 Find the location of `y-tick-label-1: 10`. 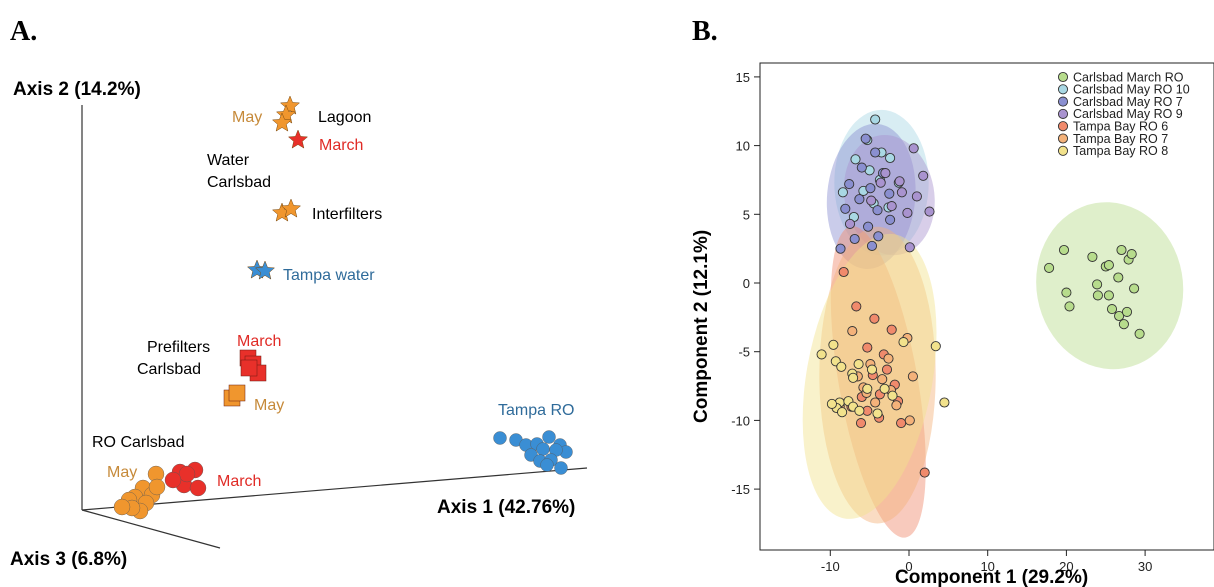

y-tick-label-1: 10 is located at coordinates (743, 146).